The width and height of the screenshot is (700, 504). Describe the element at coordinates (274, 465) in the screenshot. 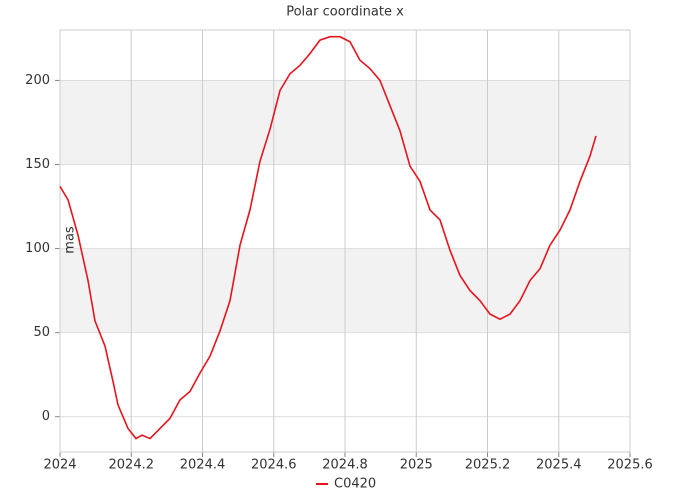

I see `x-tick-label: 2024.6` at that location.